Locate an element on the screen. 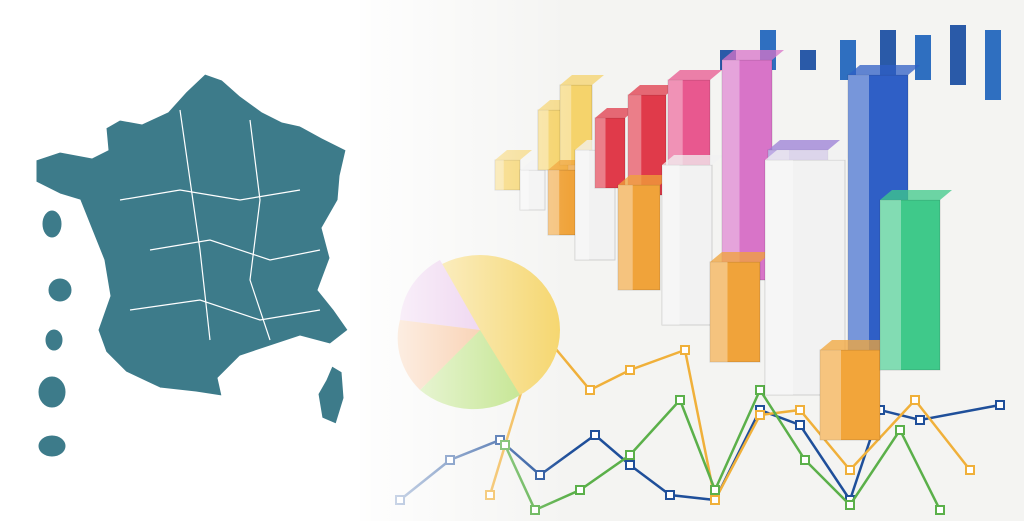 This screenshot has width=1024, height=521. island-martinique is located at coordinates (60, 290).